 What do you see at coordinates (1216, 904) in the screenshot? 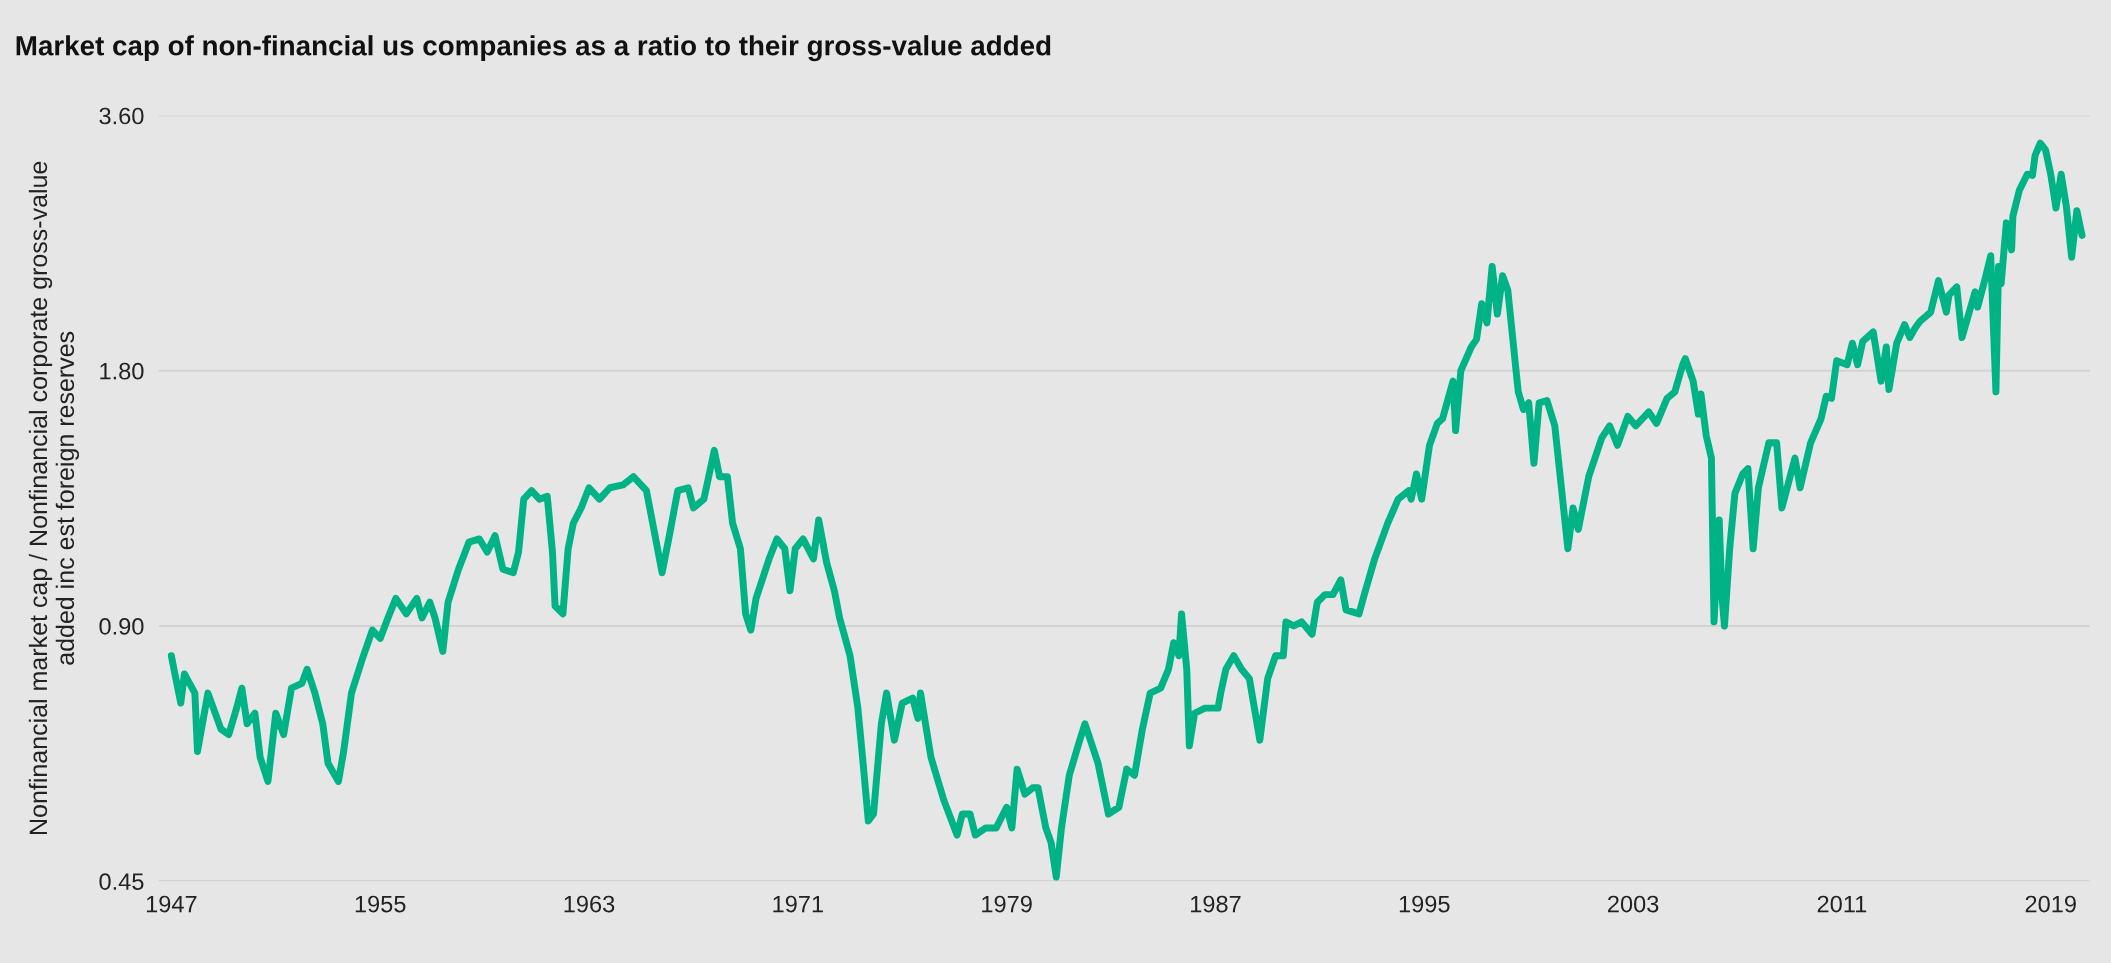
I see `x-tick-label: 1987` at bounding box center [1216, 904].